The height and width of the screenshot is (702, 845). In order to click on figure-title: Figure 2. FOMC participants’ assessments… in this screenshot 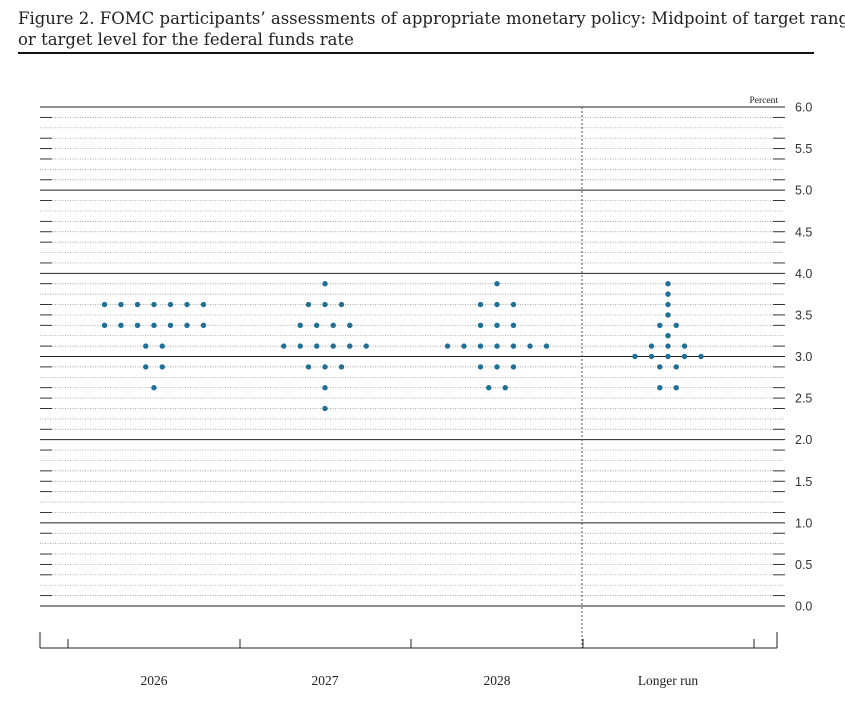, I will do `click(431, 29)`.